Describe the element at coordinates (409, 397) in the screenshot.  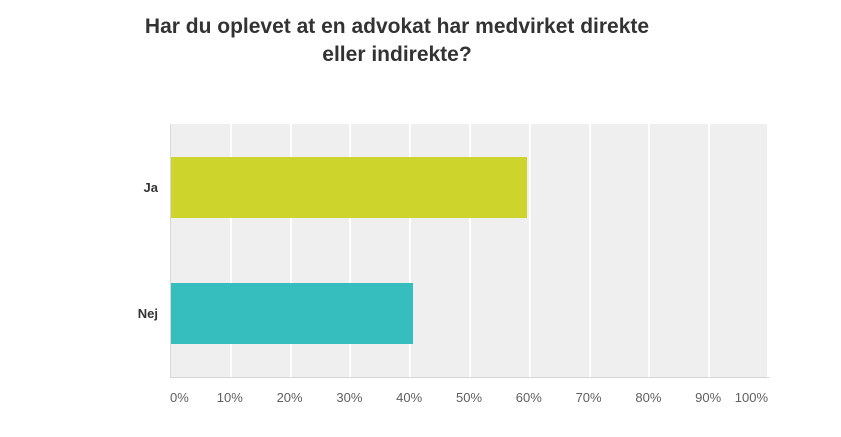
I see `x-tick-label: 40%` at that location.